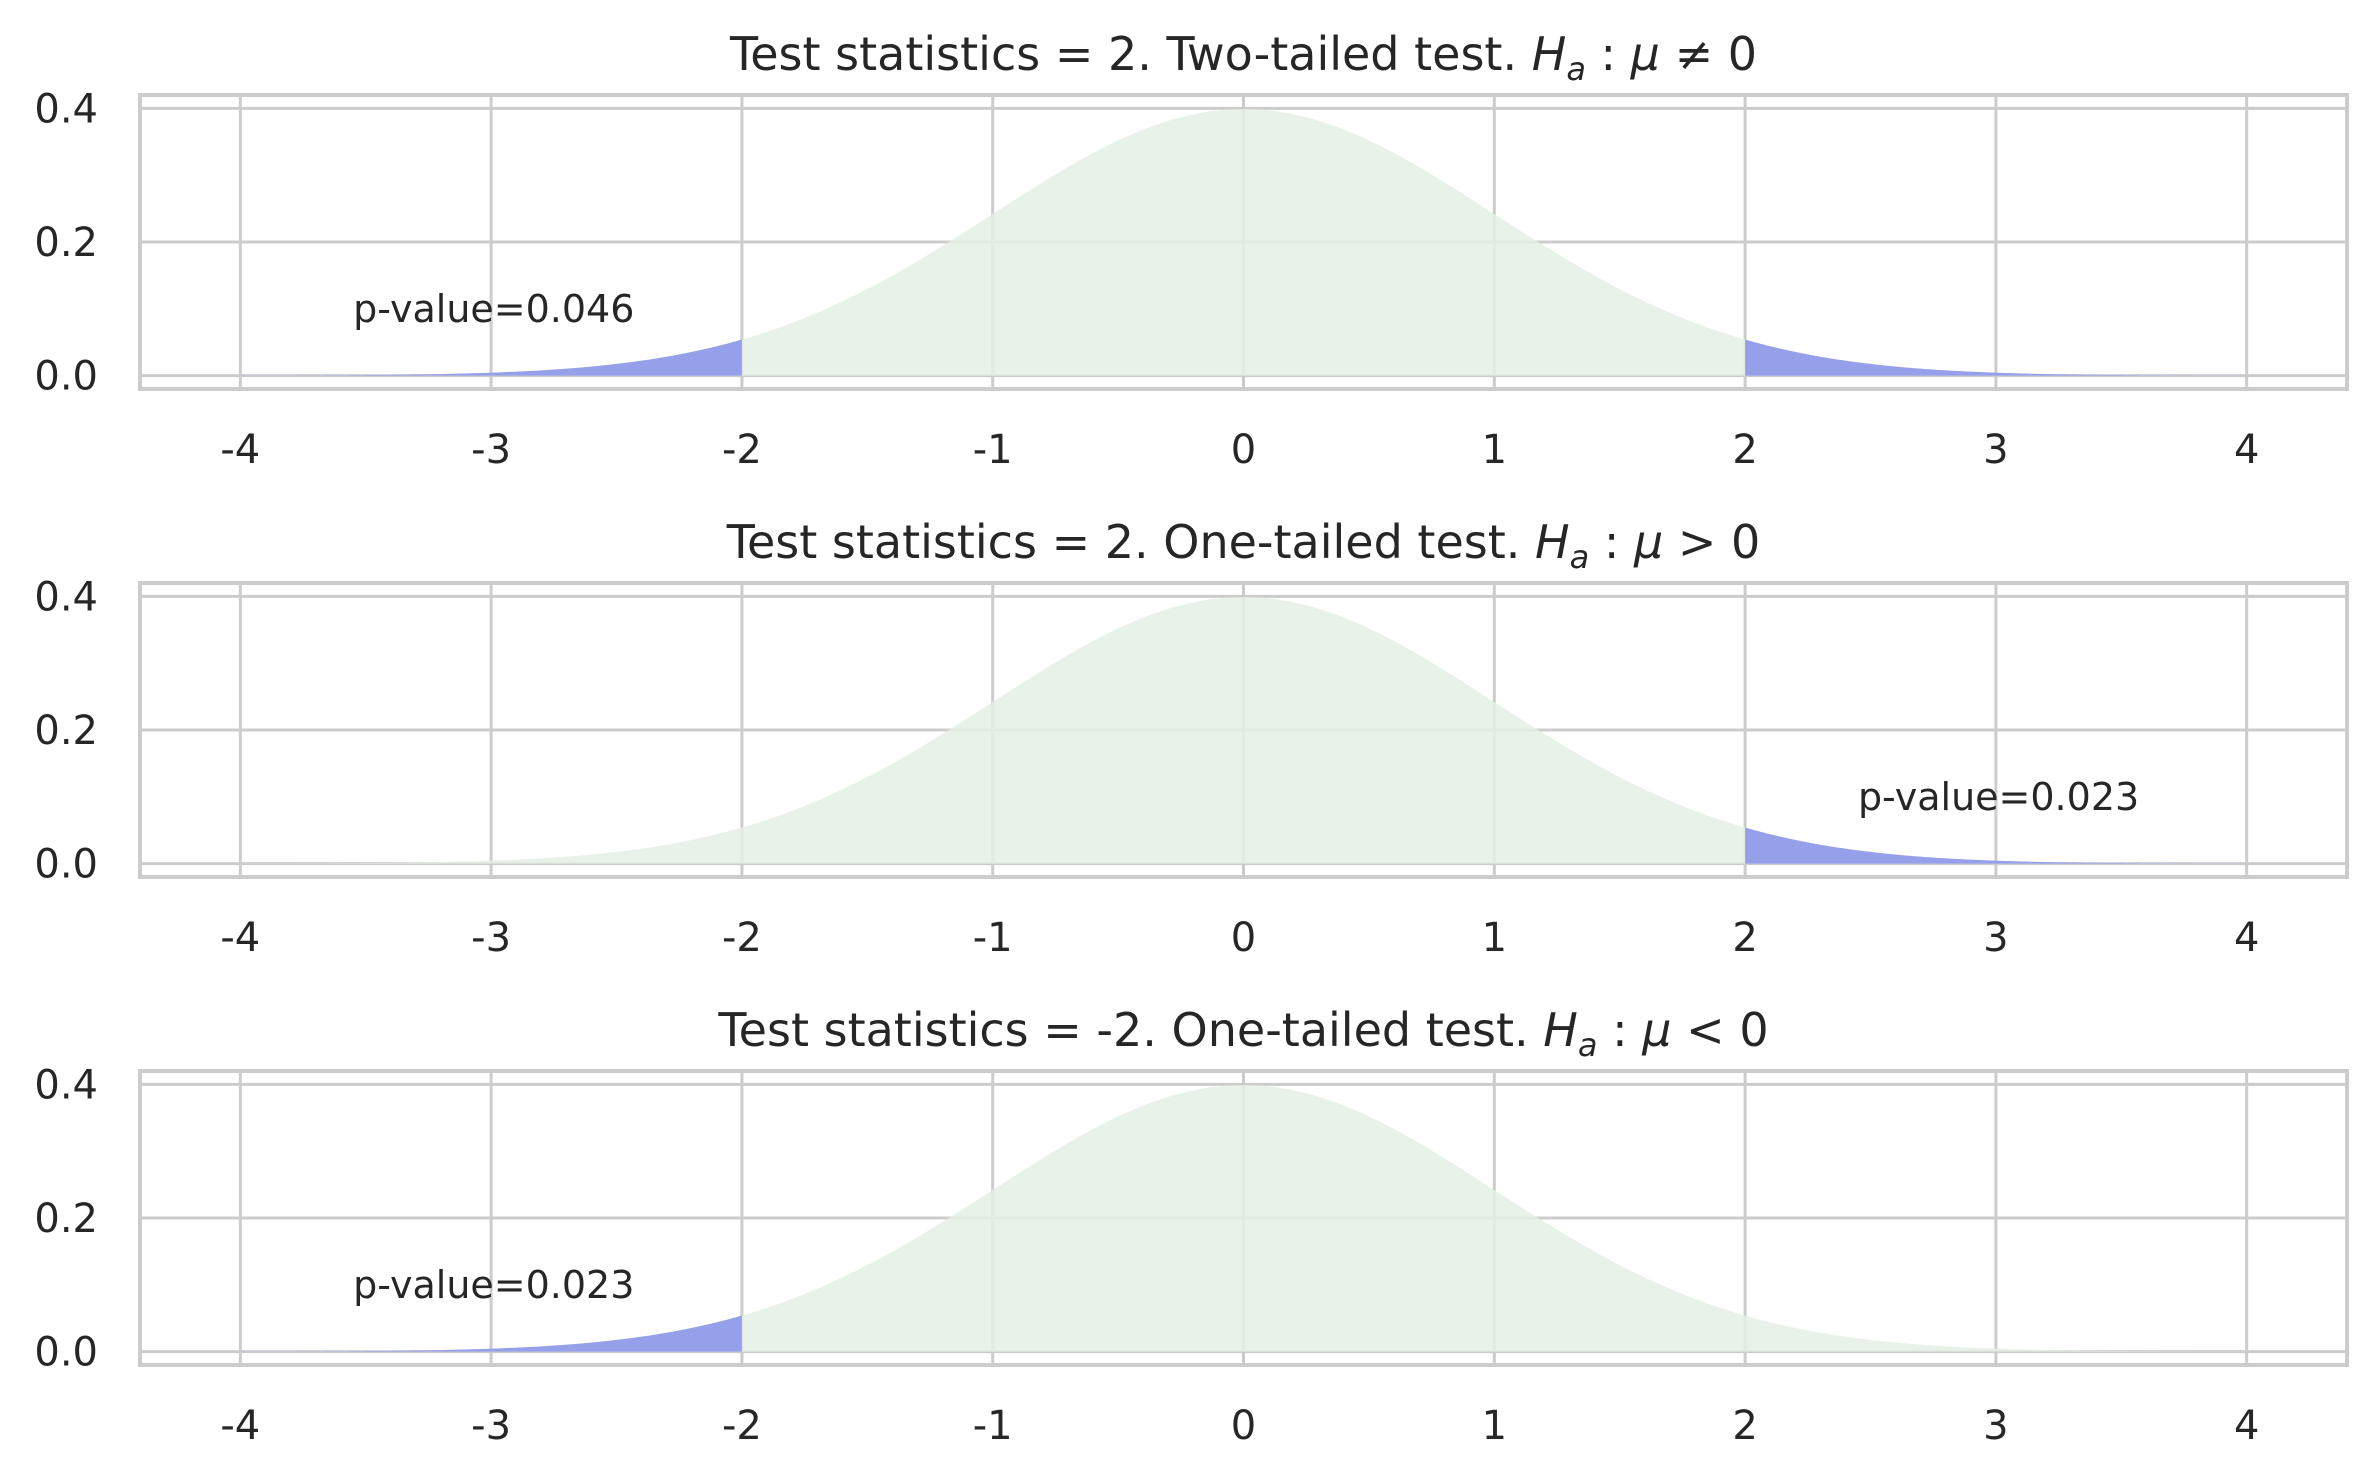 The image size is (2369, 1470). Describe the element at coordinates (493, 309) in the screenshot. I see `p-value-annotation: p-value=0.046` at that location.